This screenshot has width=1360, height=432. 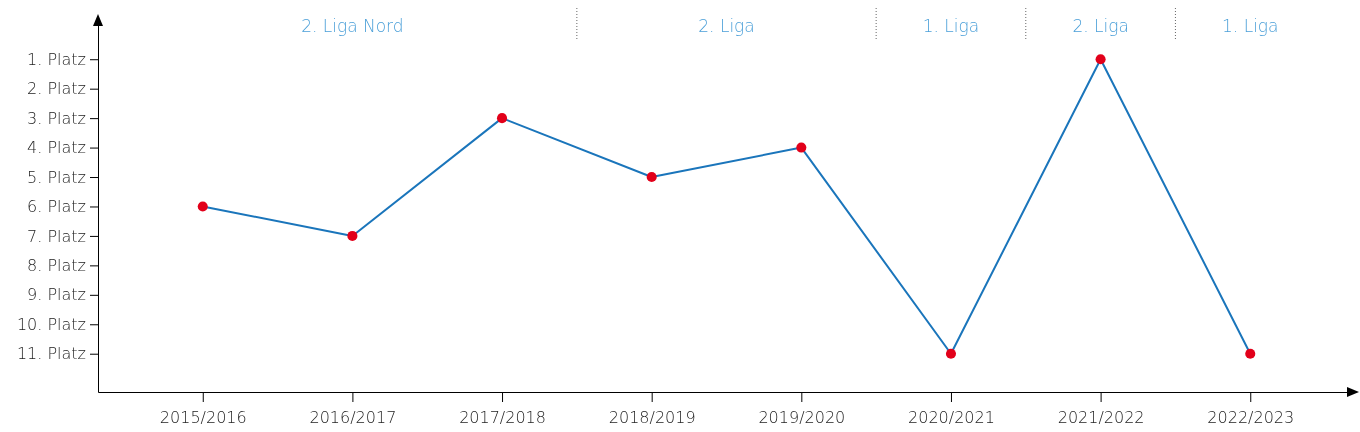 What do you see at coordinates (56, 236) in the screenshot?
I see `y-tick-label: 7. Platz` at bounding box center [56, 236].